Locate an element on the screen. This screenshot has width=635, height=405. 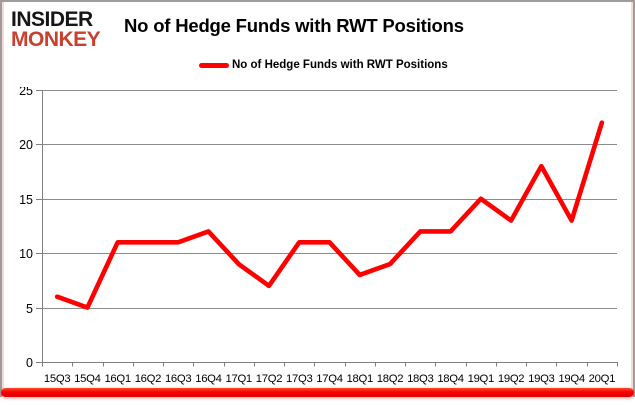
y-tick-label: 15 is located at coordinates (26, 200).